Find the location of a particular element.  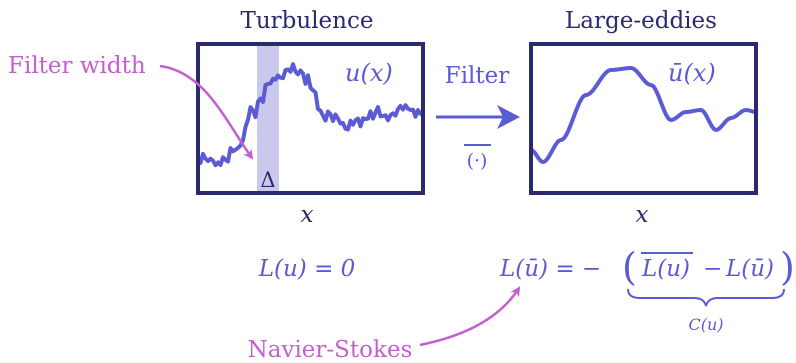

navier-stokes-annotation: Navier-Stokes is located at coordinates (330, 350).